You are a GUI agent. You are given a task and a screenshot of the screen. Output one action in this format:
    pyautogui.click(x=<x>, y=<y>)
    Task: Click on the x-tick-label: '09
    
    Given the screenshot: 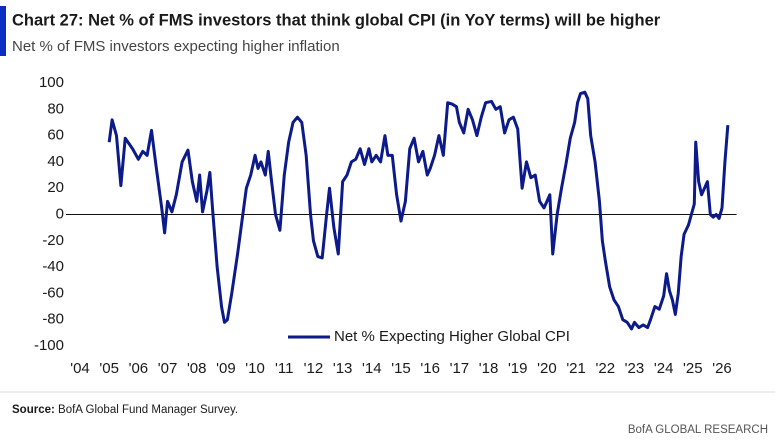 What is the action you would take?
    pyautogui.click(x=226, y=368)
    